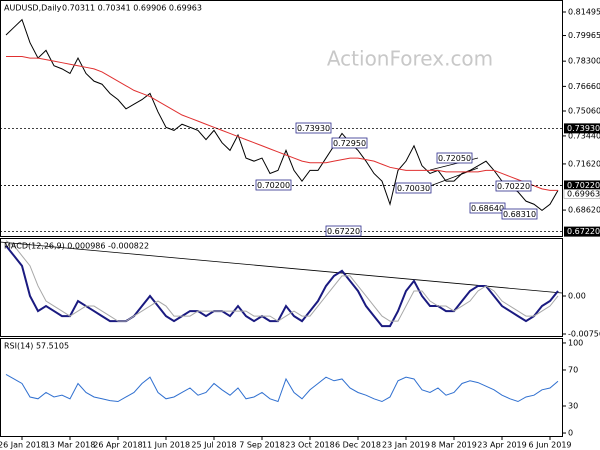 This screenshot has width=600, height=450. I want to click on series-line, so click(282, 388).